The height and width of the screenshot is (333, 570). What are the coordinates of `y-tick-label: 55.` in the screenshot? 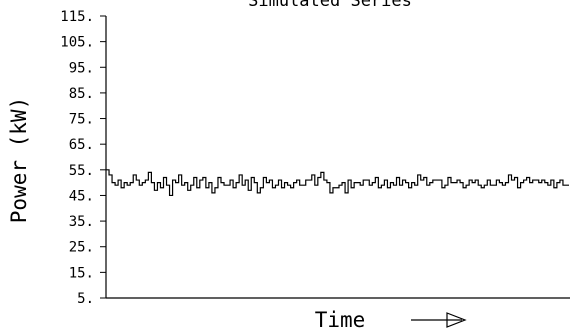 It's located at (81, 171).